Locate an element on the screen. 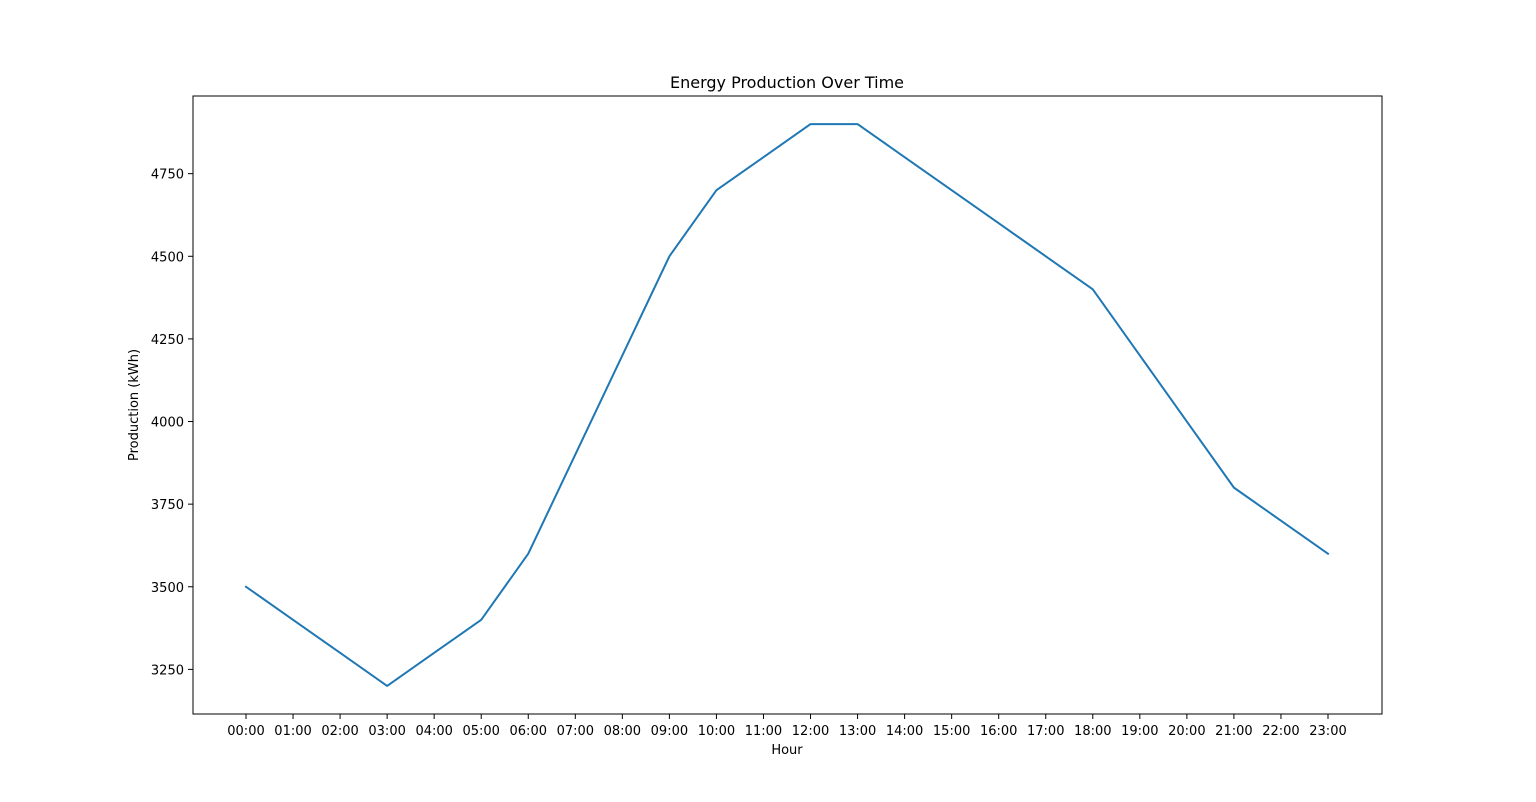  x-tick-label: 09:00 is located at coordinates (669, 731).